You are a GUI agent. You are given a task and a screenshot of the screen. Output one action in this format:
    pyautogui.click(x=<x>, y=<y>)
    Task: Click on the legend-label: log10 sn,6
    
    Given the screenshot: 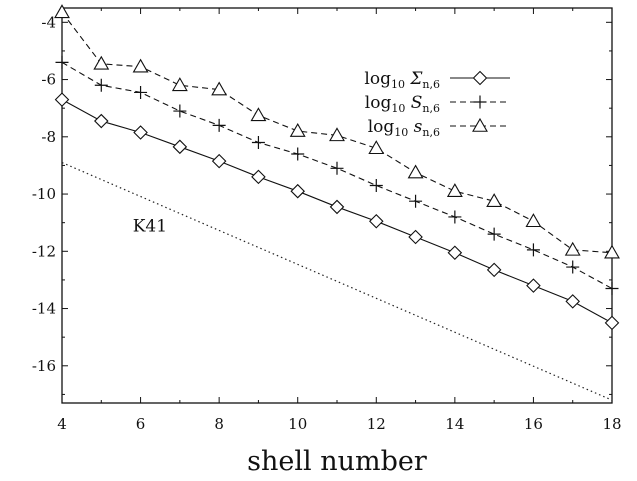 What is the action you would take?
    pyautogui.click(x=404, y=128)
    